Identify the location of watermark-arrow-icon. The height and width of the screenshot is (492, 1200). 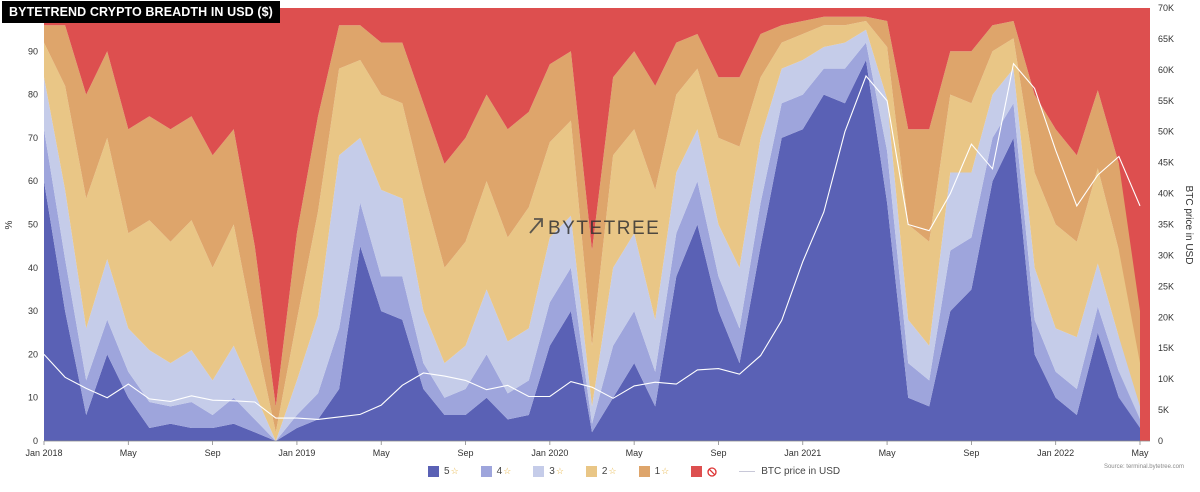
(536, 226).